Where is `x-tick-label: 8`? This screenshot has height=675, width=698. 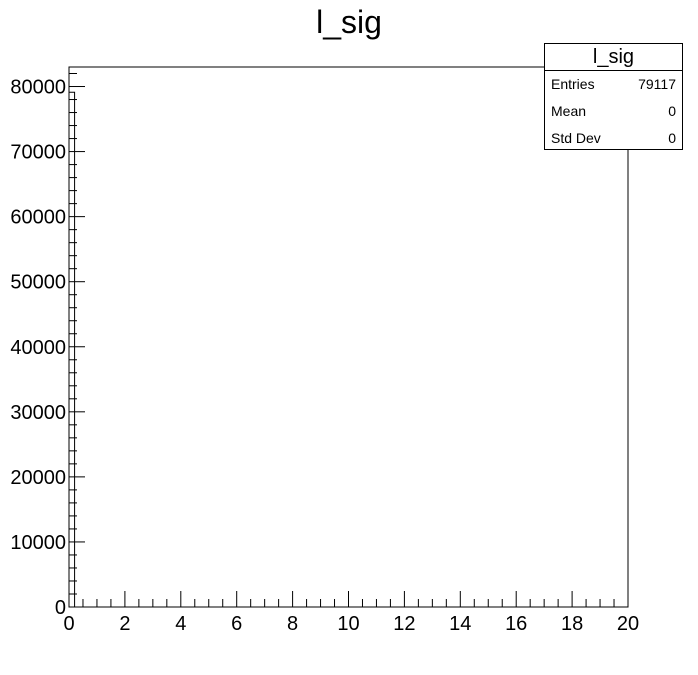 x-tick-label: 8 is located at coordinates (292, 624).